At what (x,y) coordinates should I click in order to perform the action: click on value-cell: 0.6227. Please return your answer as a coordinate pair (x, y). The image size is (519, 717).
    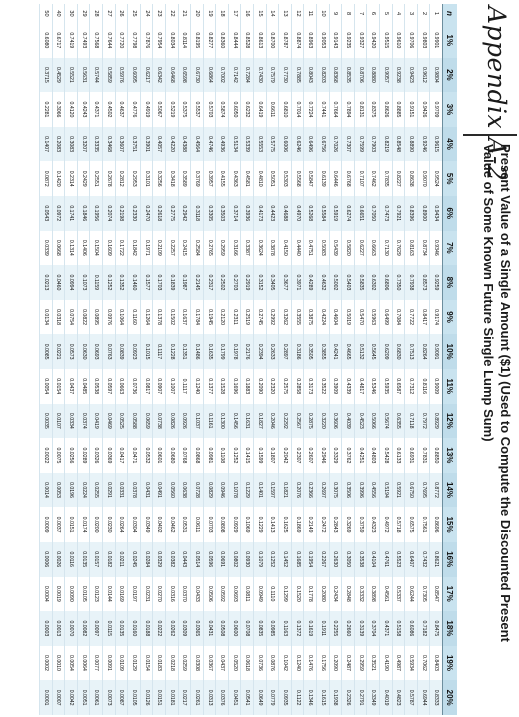
    Looking at the image, I should click on (360, 248).